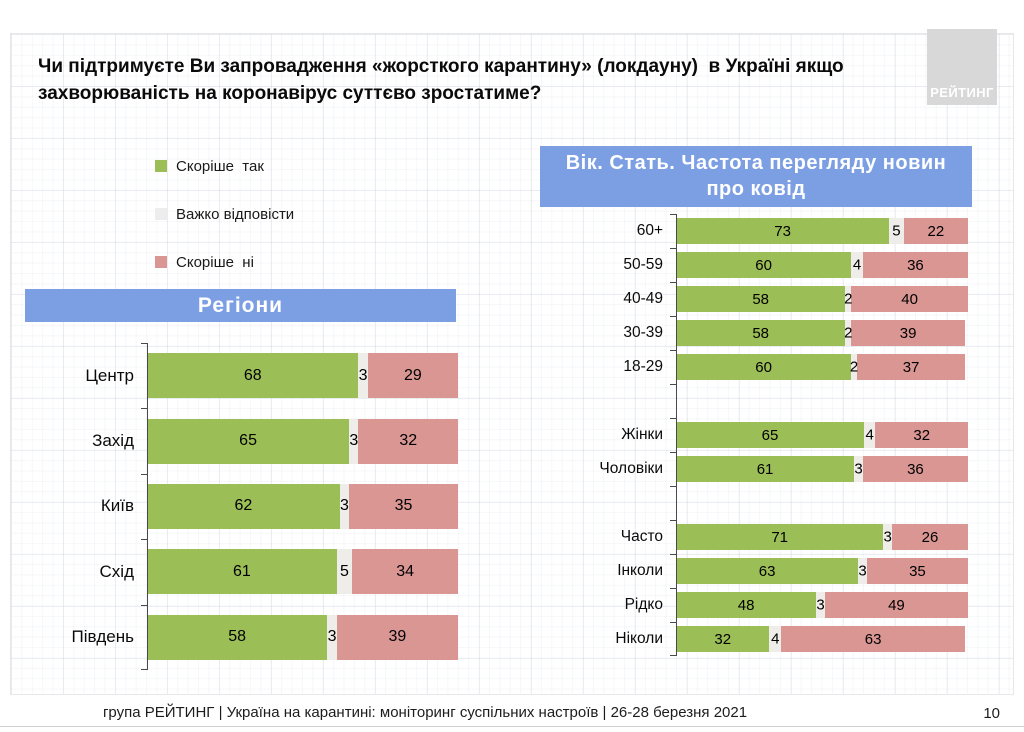 The image size is (1024, 732). I want to click on value-label: 22, so click(936, 231).